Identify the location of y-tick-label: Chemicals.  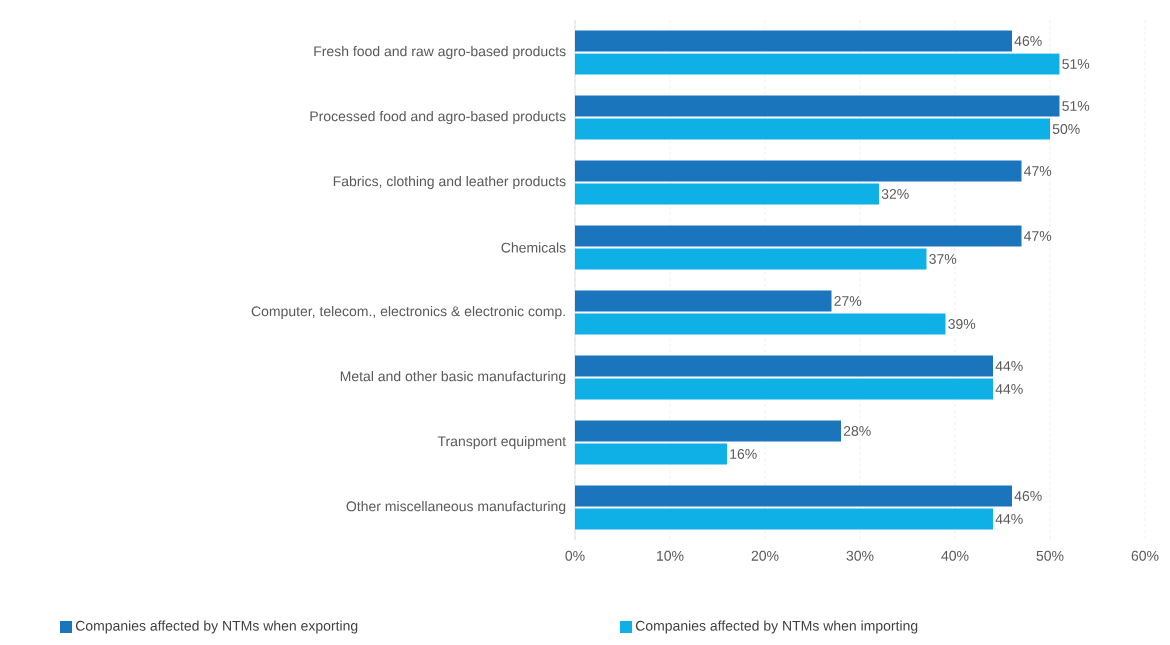
(533, 247).